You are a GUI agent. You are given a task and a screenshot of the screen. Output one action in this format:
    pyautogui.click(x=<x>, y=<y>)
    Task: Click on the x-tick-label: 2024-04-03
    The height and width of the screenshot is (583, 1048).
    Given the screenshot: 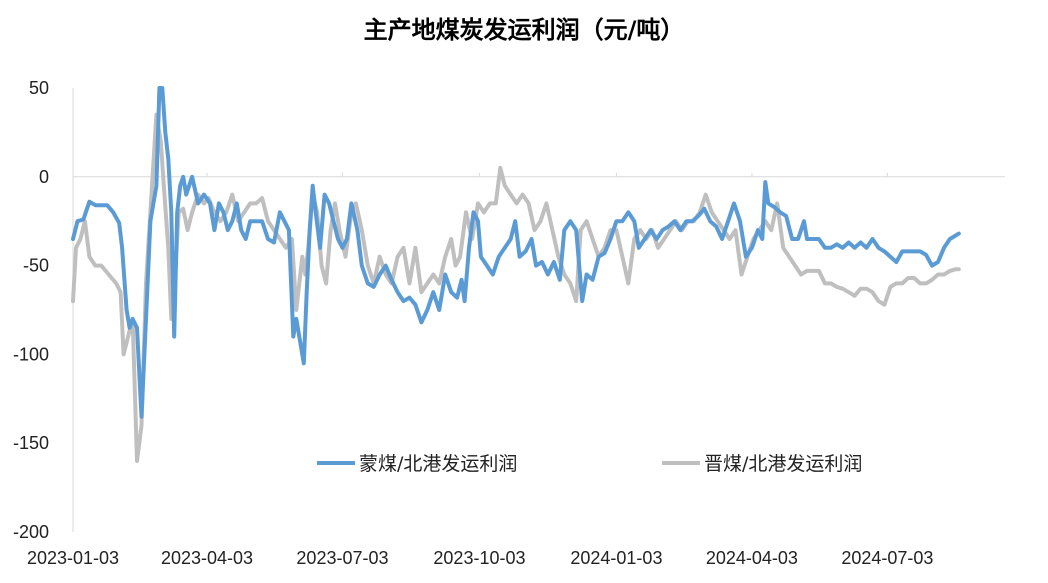 What is the action you would take?
    pyautogui.click(x=752, y=558)
    